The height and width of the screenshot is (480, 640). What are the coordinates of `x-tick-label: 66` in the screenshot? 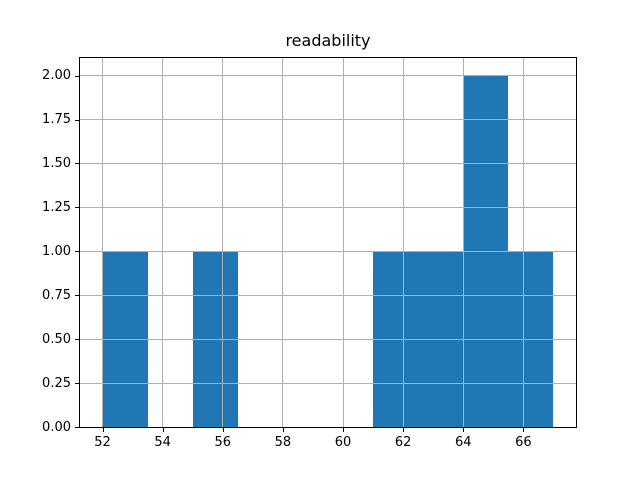 It's located at (523, 442).